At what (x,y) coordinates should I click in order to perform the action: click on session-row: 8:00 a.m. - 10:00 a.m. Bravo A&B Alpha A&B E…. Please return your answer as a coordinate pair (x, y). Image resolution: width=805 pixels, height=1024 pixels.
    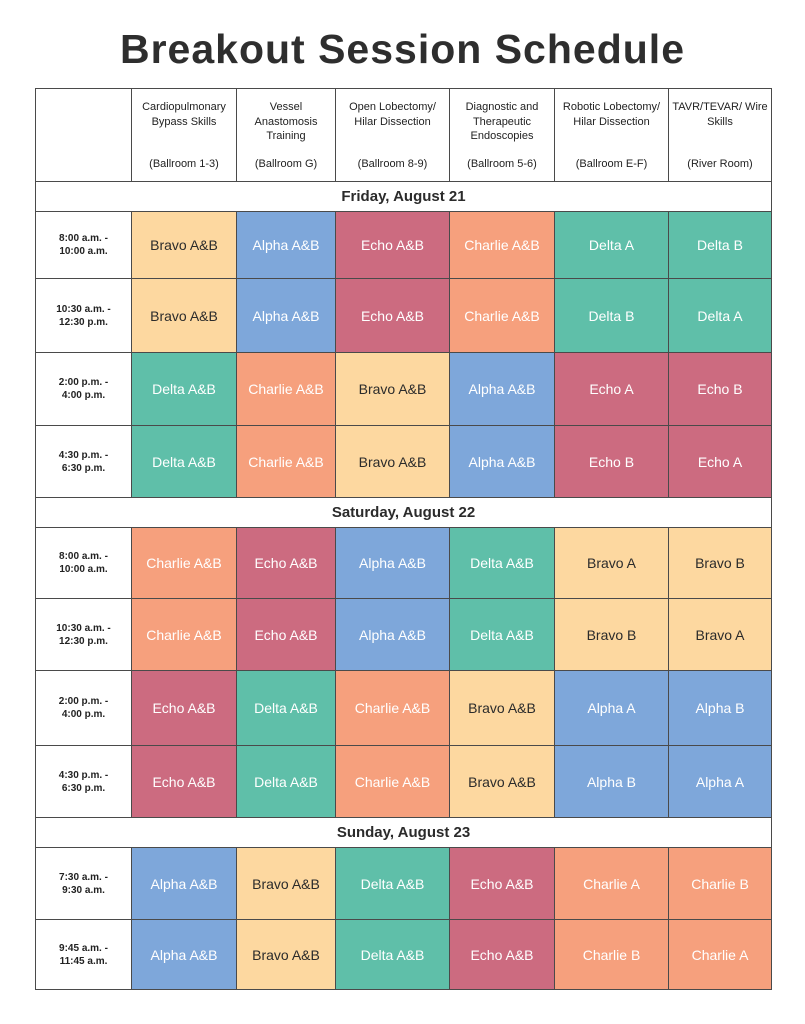
    Looking at the image, I should click on (403, 245).